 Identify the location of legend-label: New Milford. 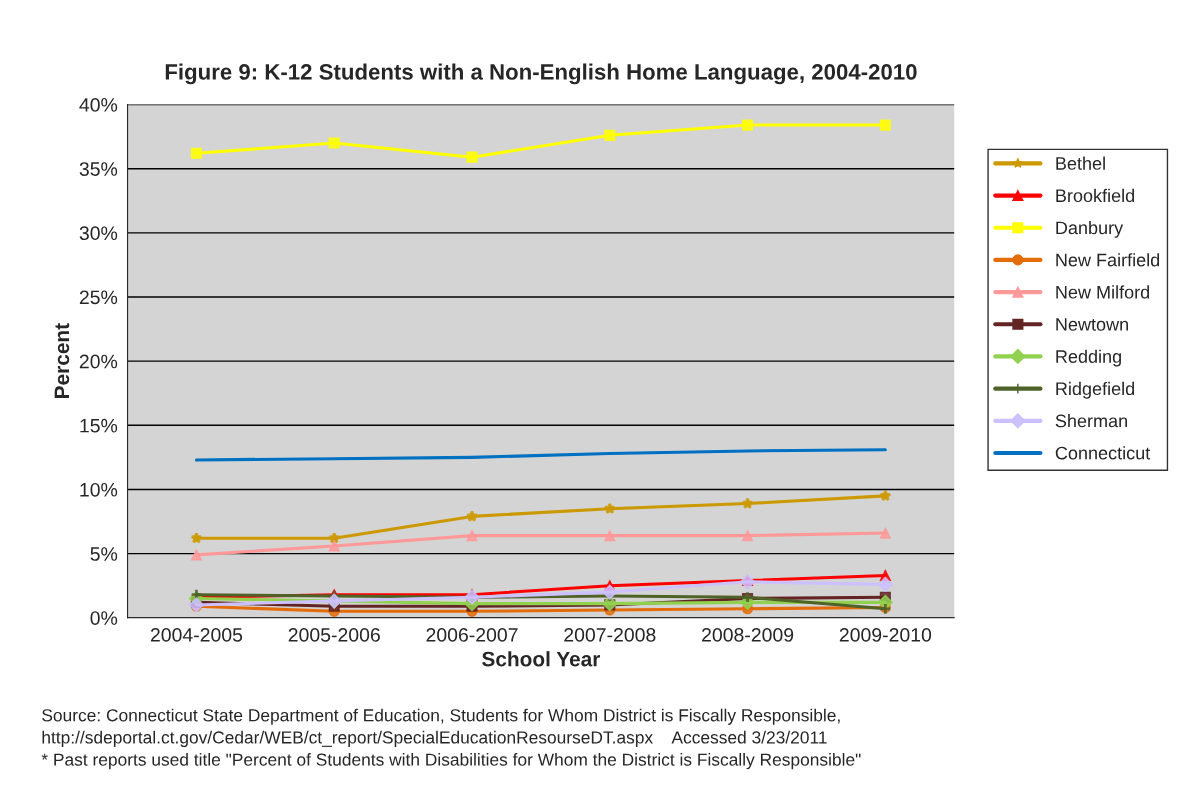
(1103, 292).